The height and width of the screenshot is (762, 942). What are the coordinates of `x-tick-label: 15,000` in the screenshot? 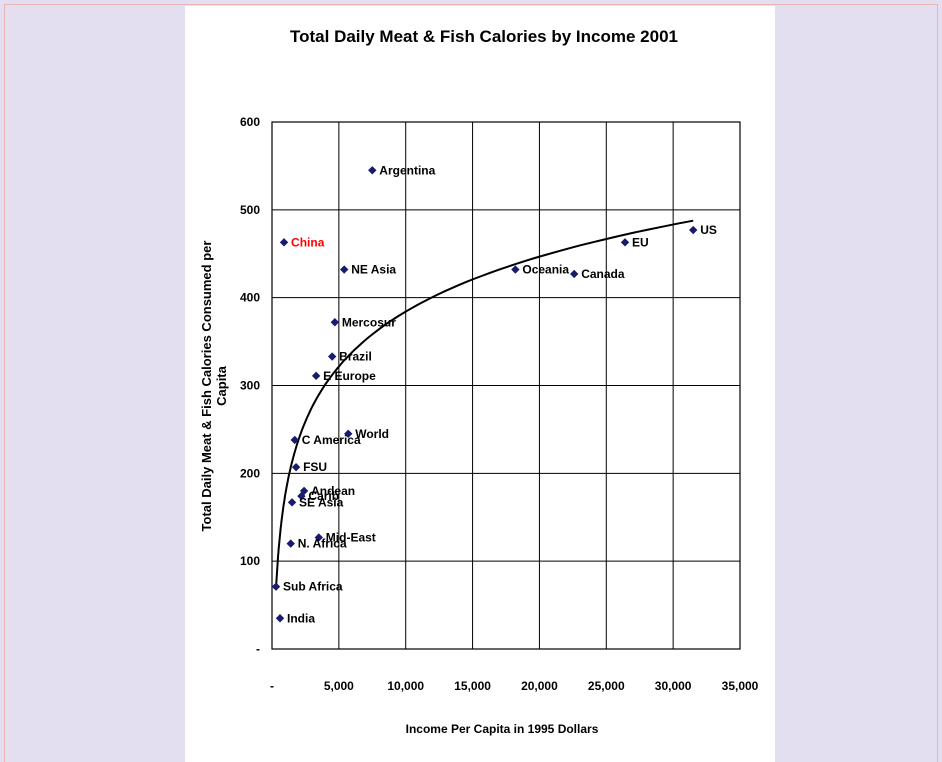 It's located at (472, 686).